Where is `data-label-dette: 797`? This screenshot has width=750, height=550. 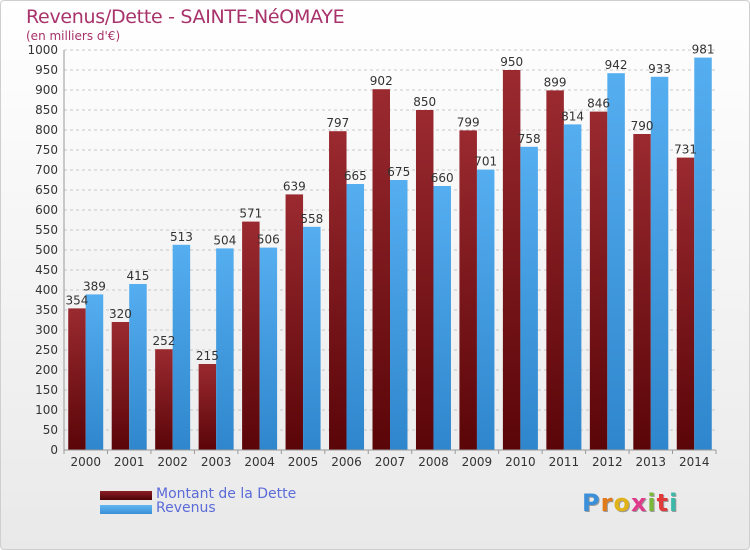 data-label-dette: 797 is located at coordinates (337, 123).